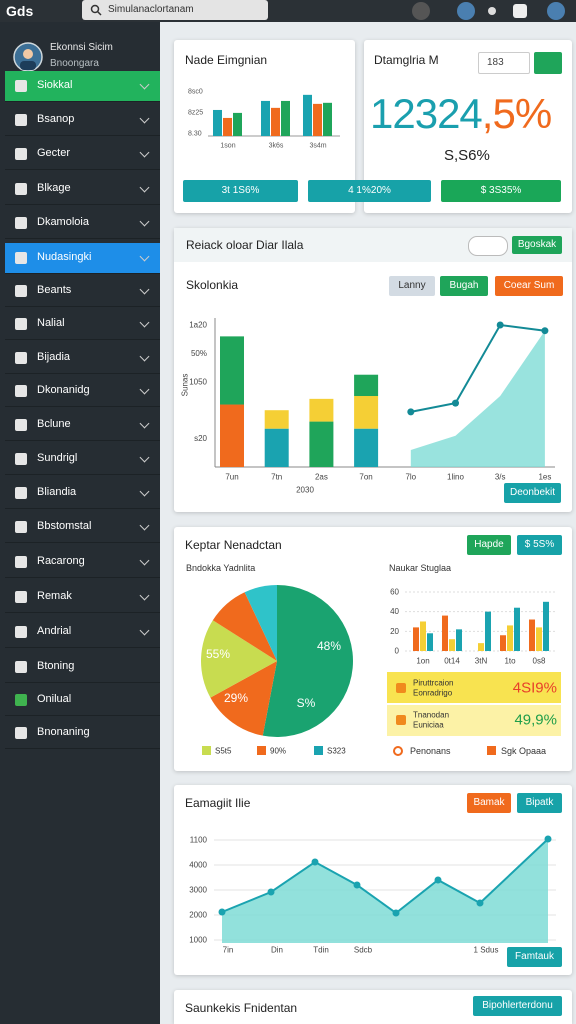  I want to click on top-icons, so click(488, 11).